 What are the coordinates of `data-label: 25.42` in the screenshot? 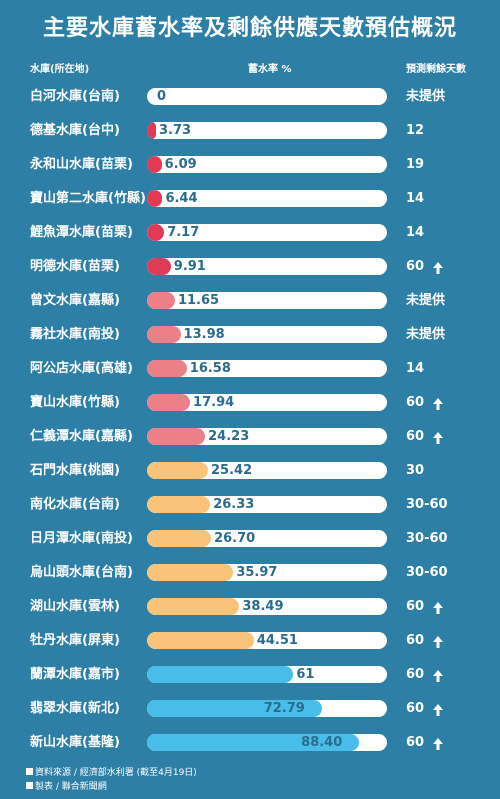 It's located at (232, 470).